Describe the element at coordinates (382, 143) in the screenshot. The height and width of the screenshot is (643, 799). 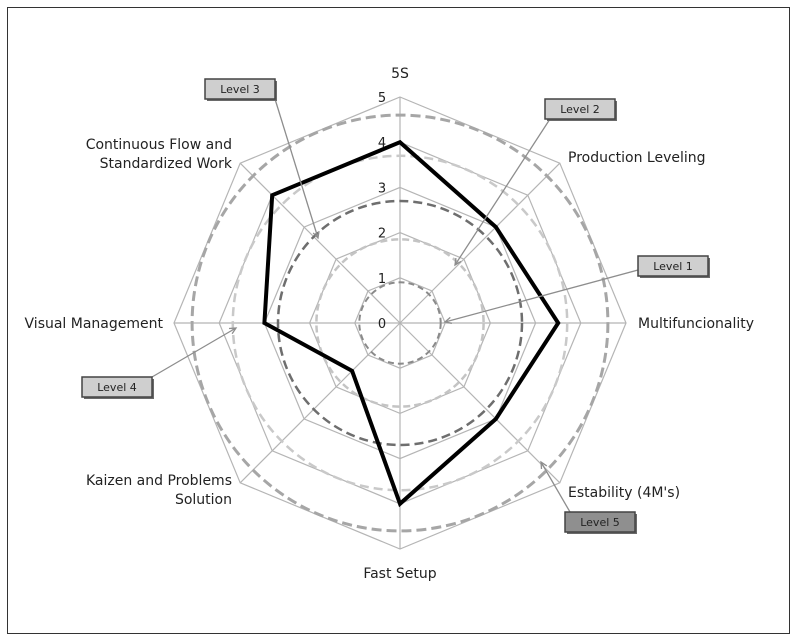
I see `tick-label-4: 4` at that location.